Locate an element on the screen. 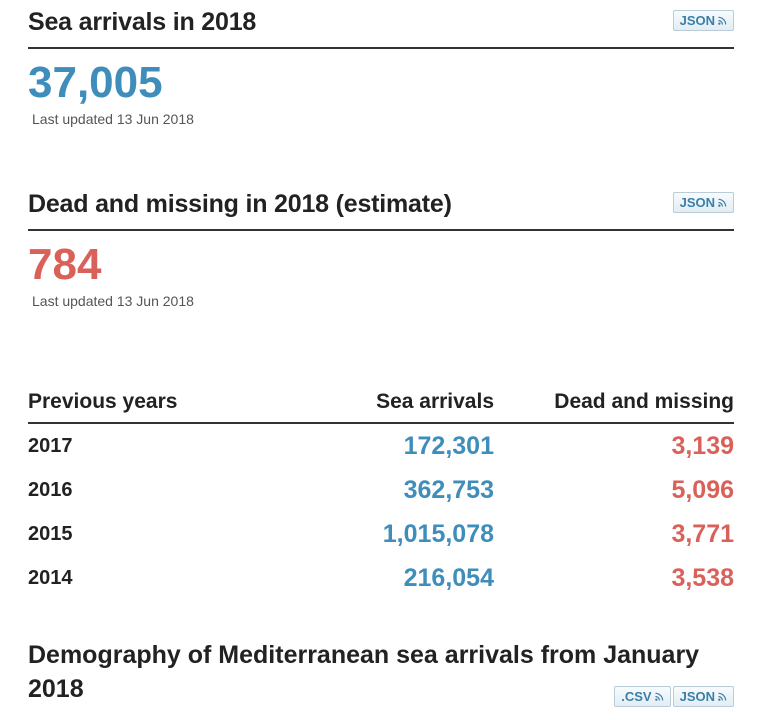 The width and height of the screenshot is (767, 720). row-arrivals: 172,301 is located at coordinates (448, 445).